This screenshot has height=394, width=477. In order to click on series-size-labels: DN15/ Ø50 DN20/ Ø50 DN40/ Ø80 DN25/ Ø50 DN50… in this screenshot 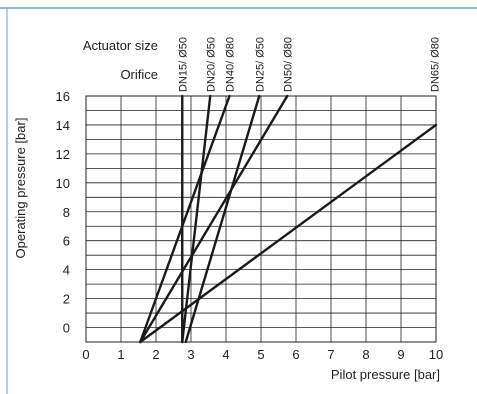, I will do `click(309, 64)`.